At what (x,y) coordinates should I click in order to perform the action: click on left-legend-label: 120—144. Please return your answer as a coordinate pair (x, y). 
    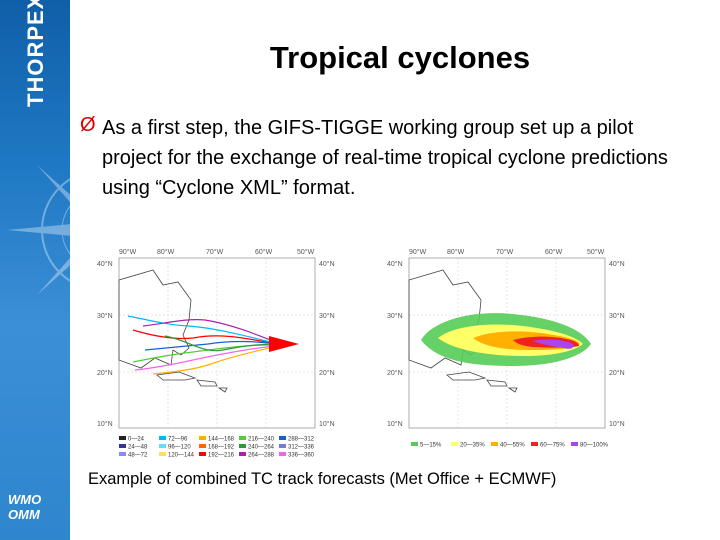
    Looking at the image, I should click on (181, 456).